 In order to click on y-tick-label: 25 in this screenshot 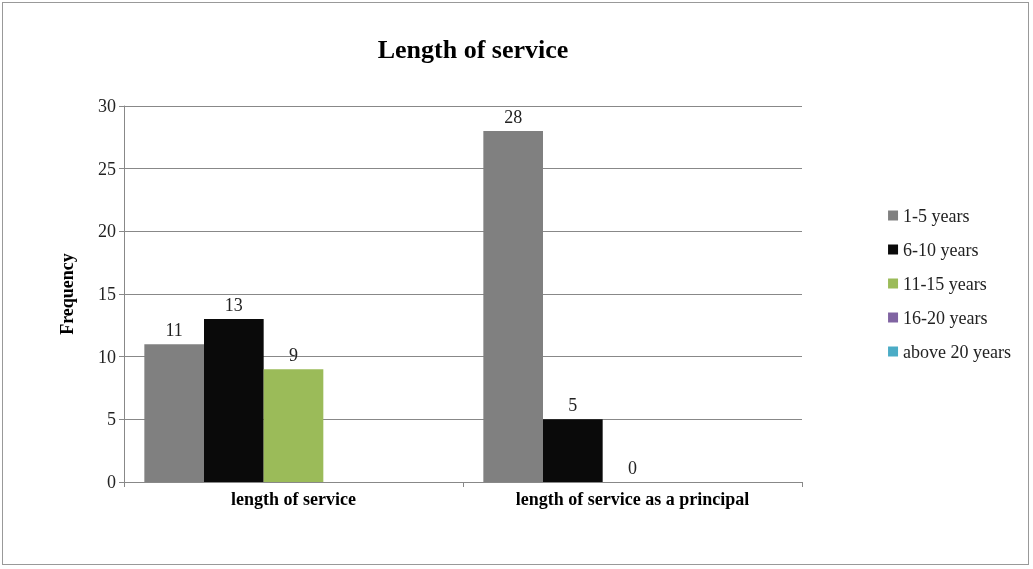, I will do `click(107, 168)`.